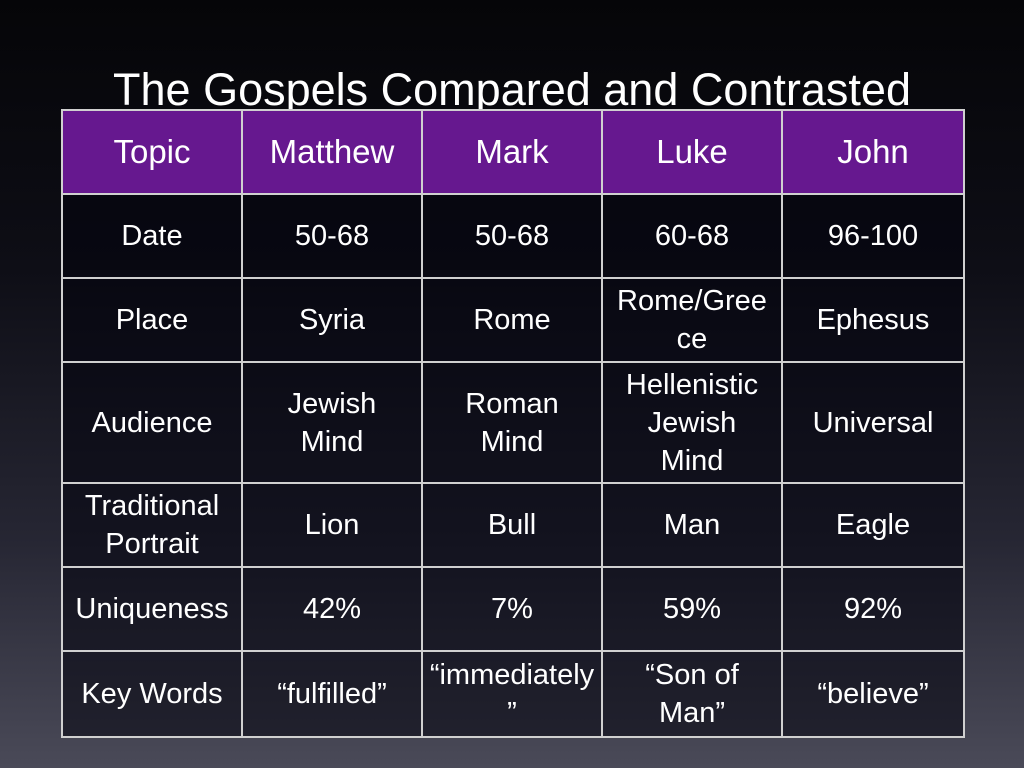  What do you see at coordinates (873, 525) in the screenshot?
I see `cell-portrait-john: Eagle` at bounding box center [873, 525].